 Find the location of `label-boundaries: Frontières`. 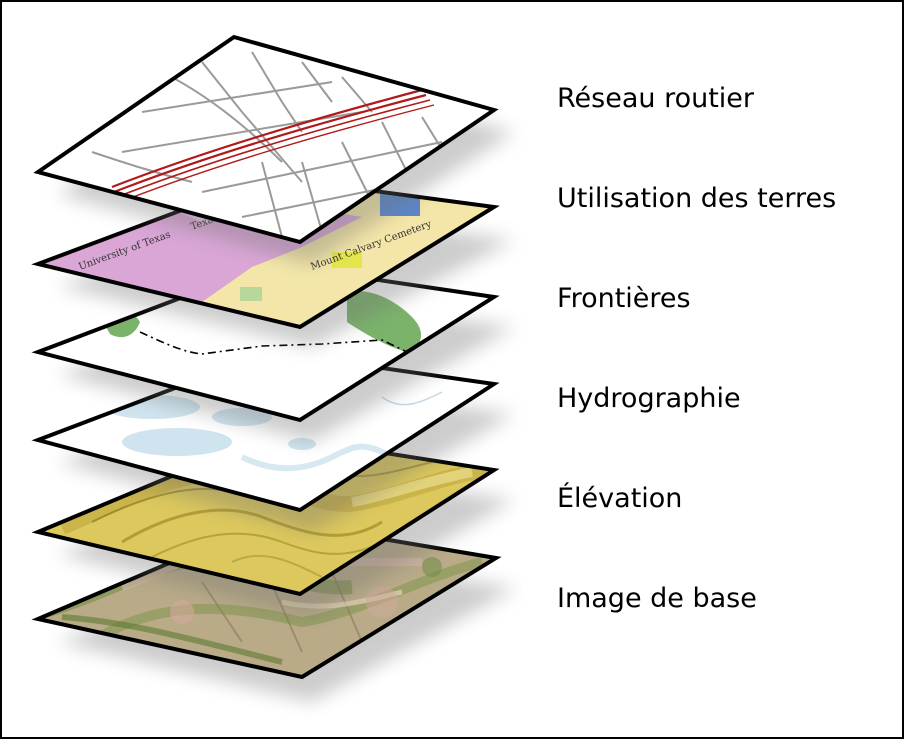

label-boundaries: Frontières is located at coordinates (624, 298).